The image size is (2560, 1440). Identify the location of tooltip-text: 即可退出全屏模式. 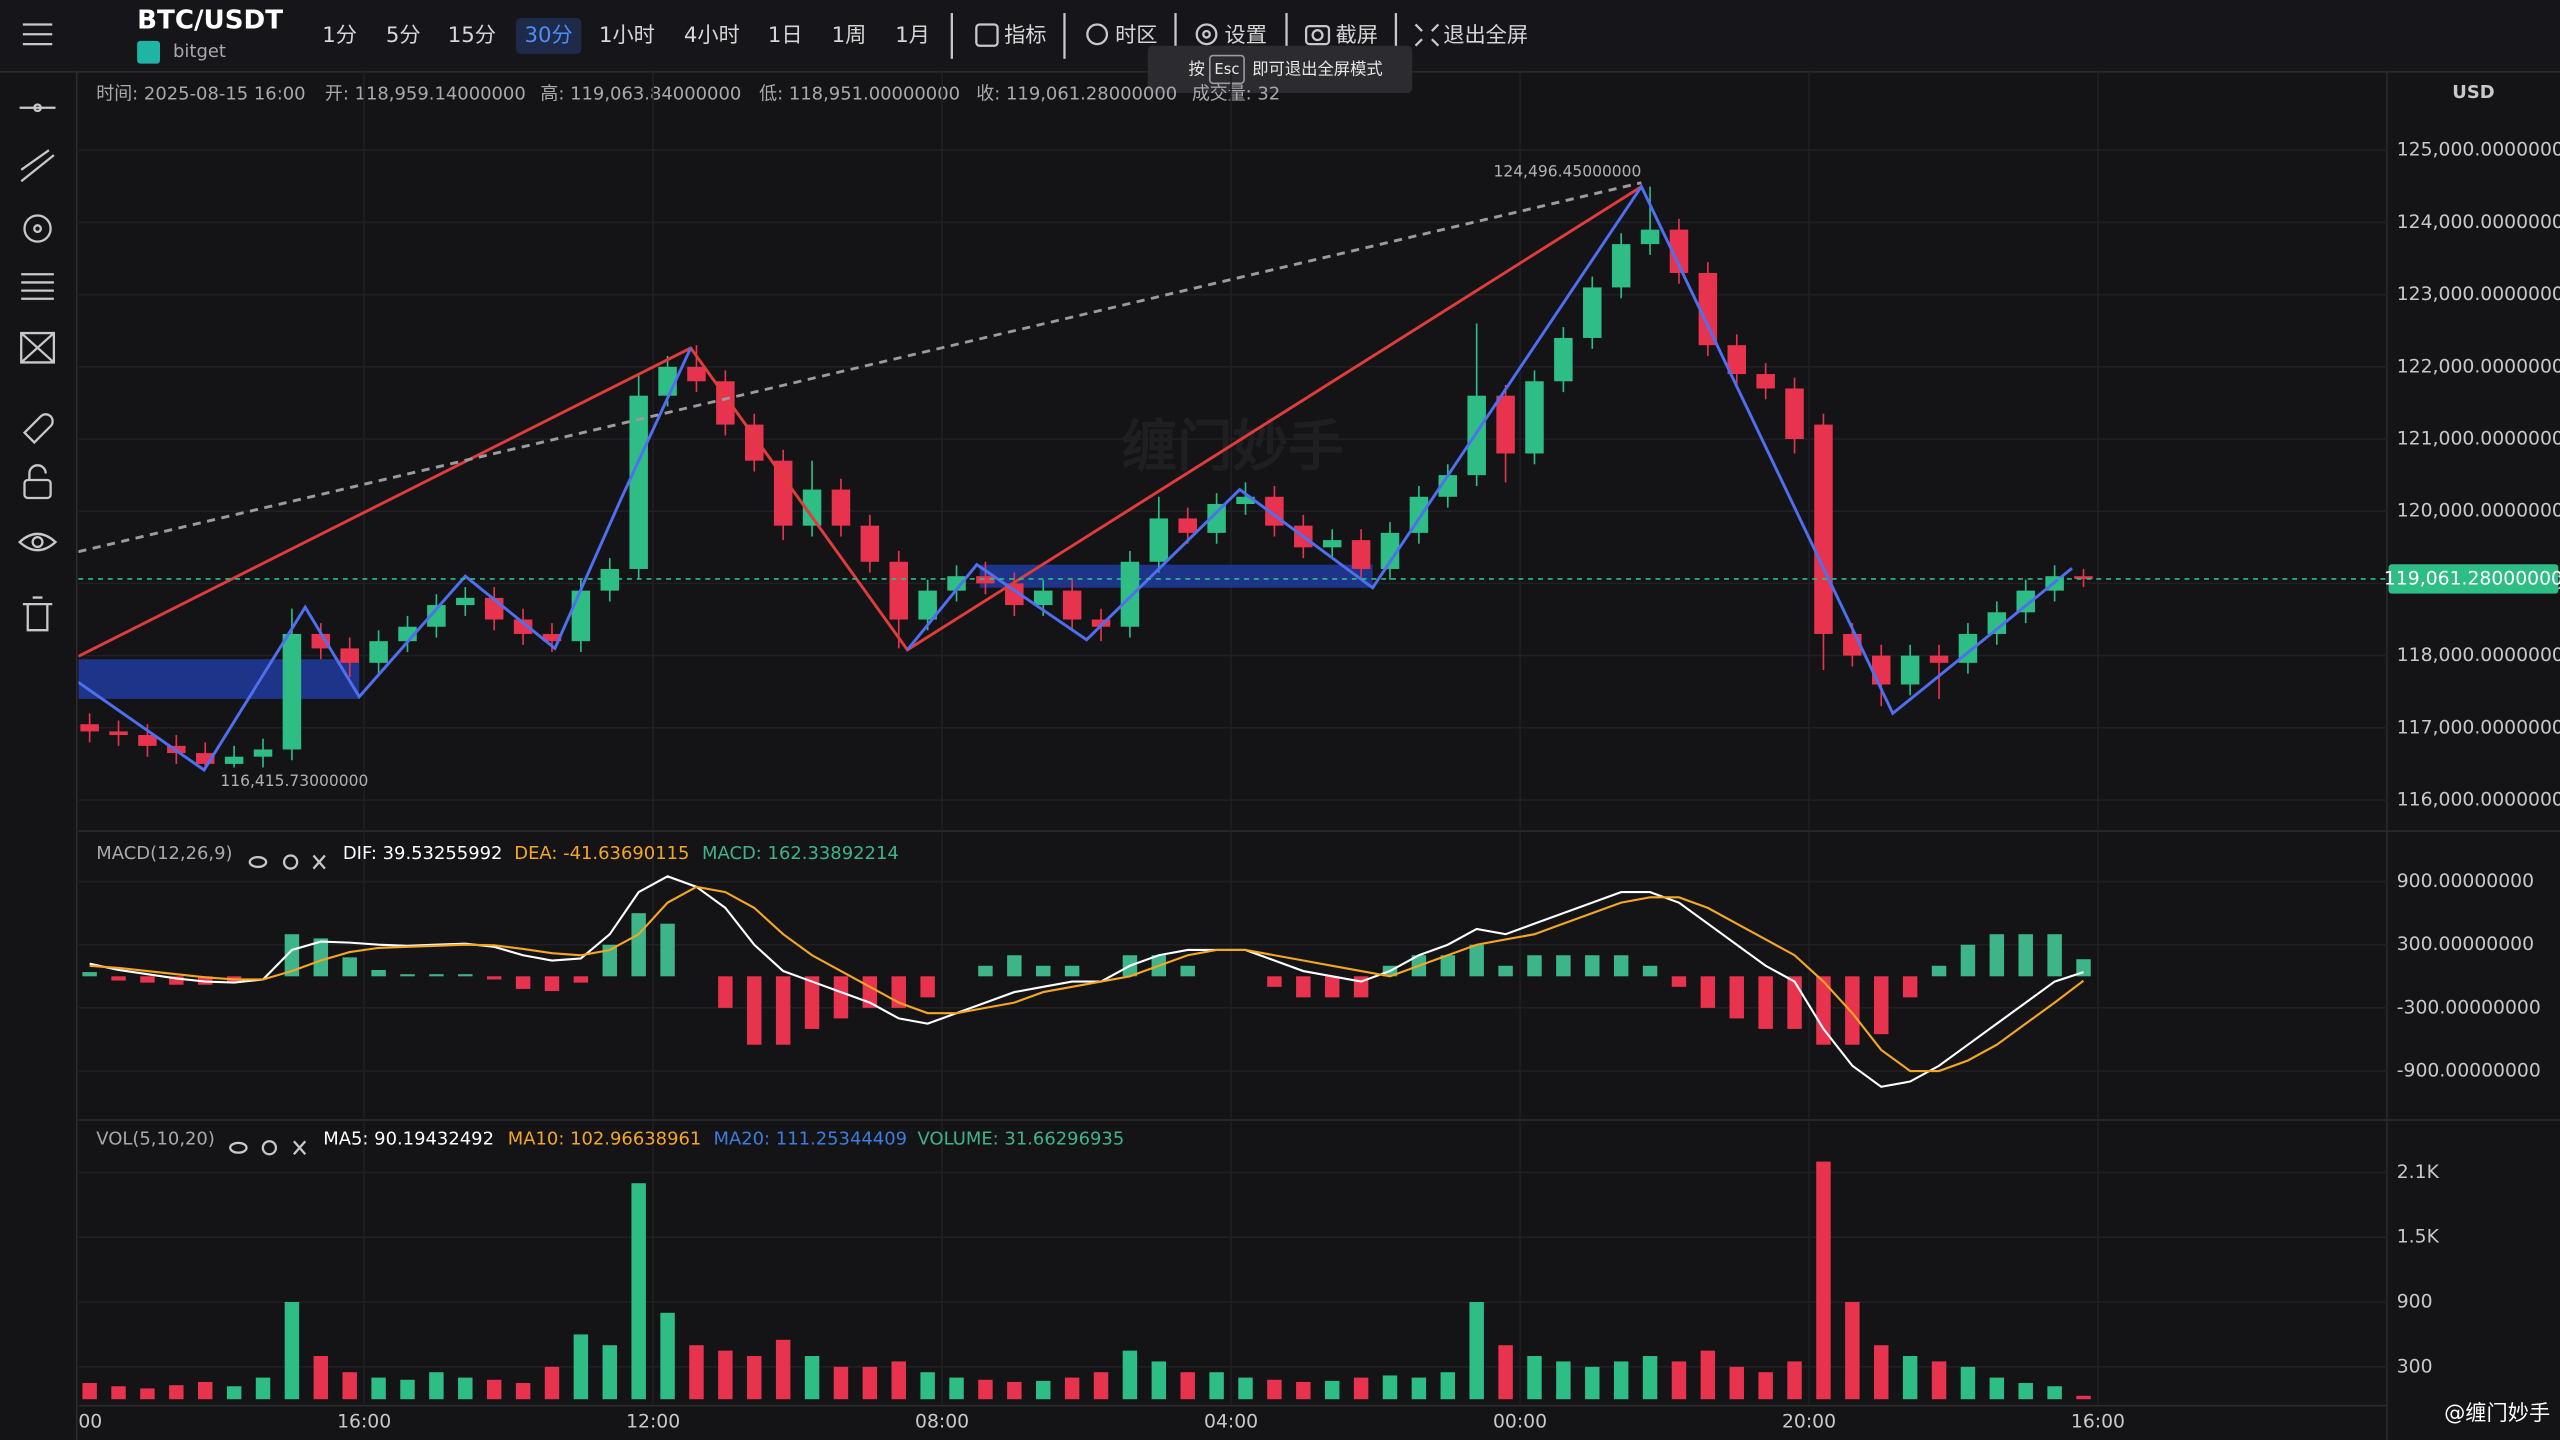
(1317, 69).